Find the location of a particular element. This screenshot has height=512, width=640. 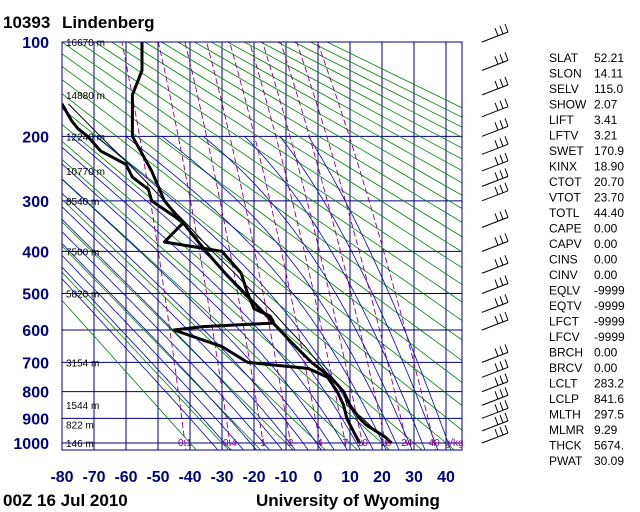

index-value: 3.41 is located at coordinates (606, 120).